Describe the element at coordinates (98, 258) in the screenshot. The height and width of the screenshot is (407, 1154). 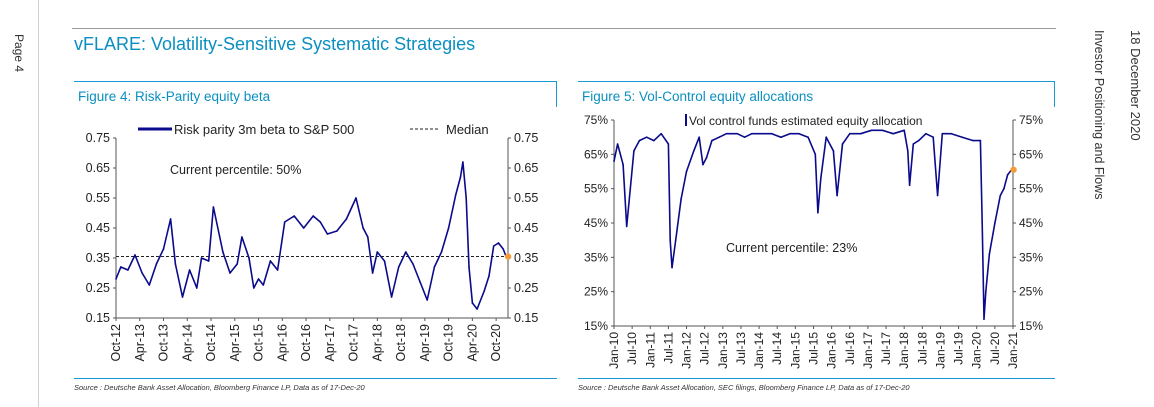
I see `y-tick-label-left: 0.35` at that location.